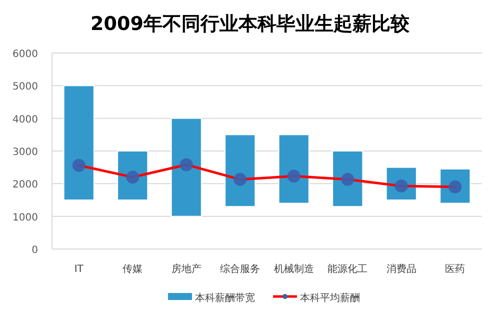 The height and width of the screenshot is (318, 500). I want to click on legend-label: 本科平均薪酬, so click(330, 298).